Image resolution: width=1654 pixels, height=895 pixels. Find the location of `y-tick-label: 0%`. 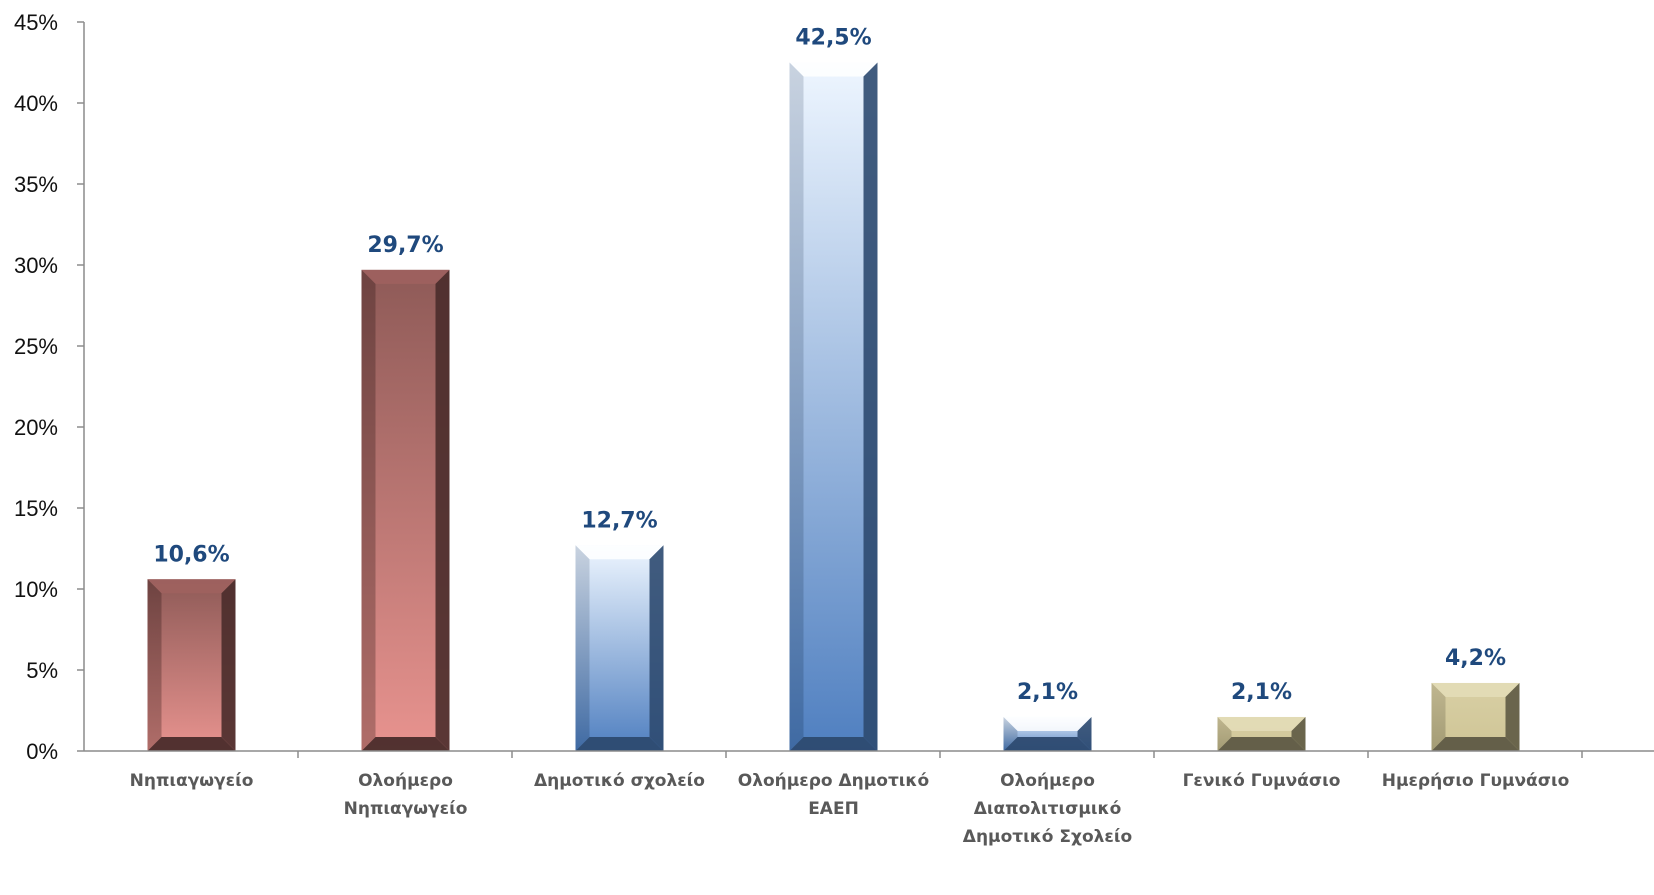

y-tick-label: 0% is located at coordinates (42, 751).